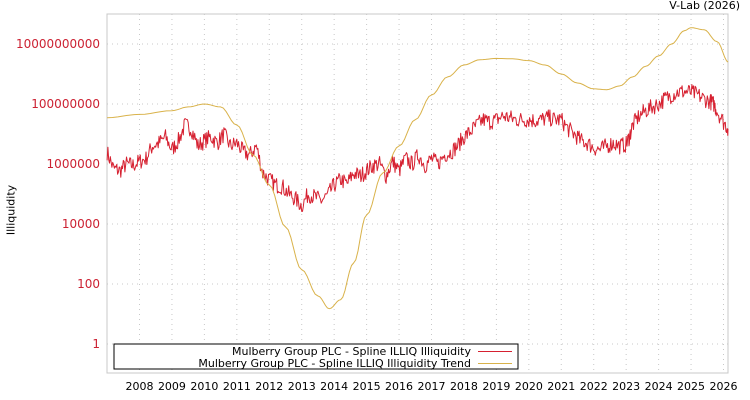  What do you see at coordinates (88, 284) in the screenshot?
I see `y-tick-label: 100` at bounding box center [88, 284].